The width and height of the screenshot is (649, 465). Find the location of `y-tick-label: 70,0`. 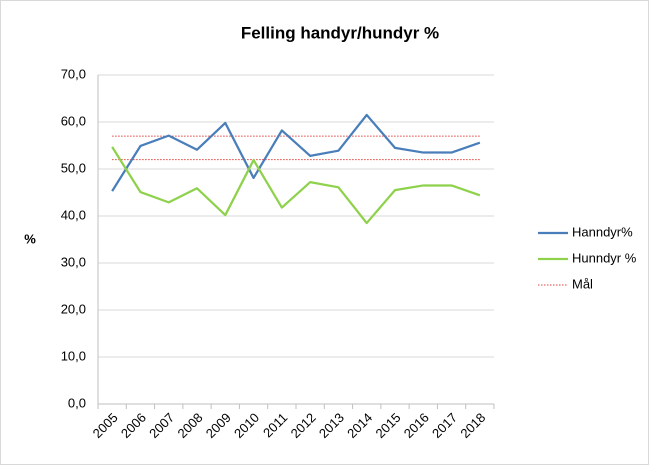

y-tick-label: 70,0 is located at coordinates (73, 73).